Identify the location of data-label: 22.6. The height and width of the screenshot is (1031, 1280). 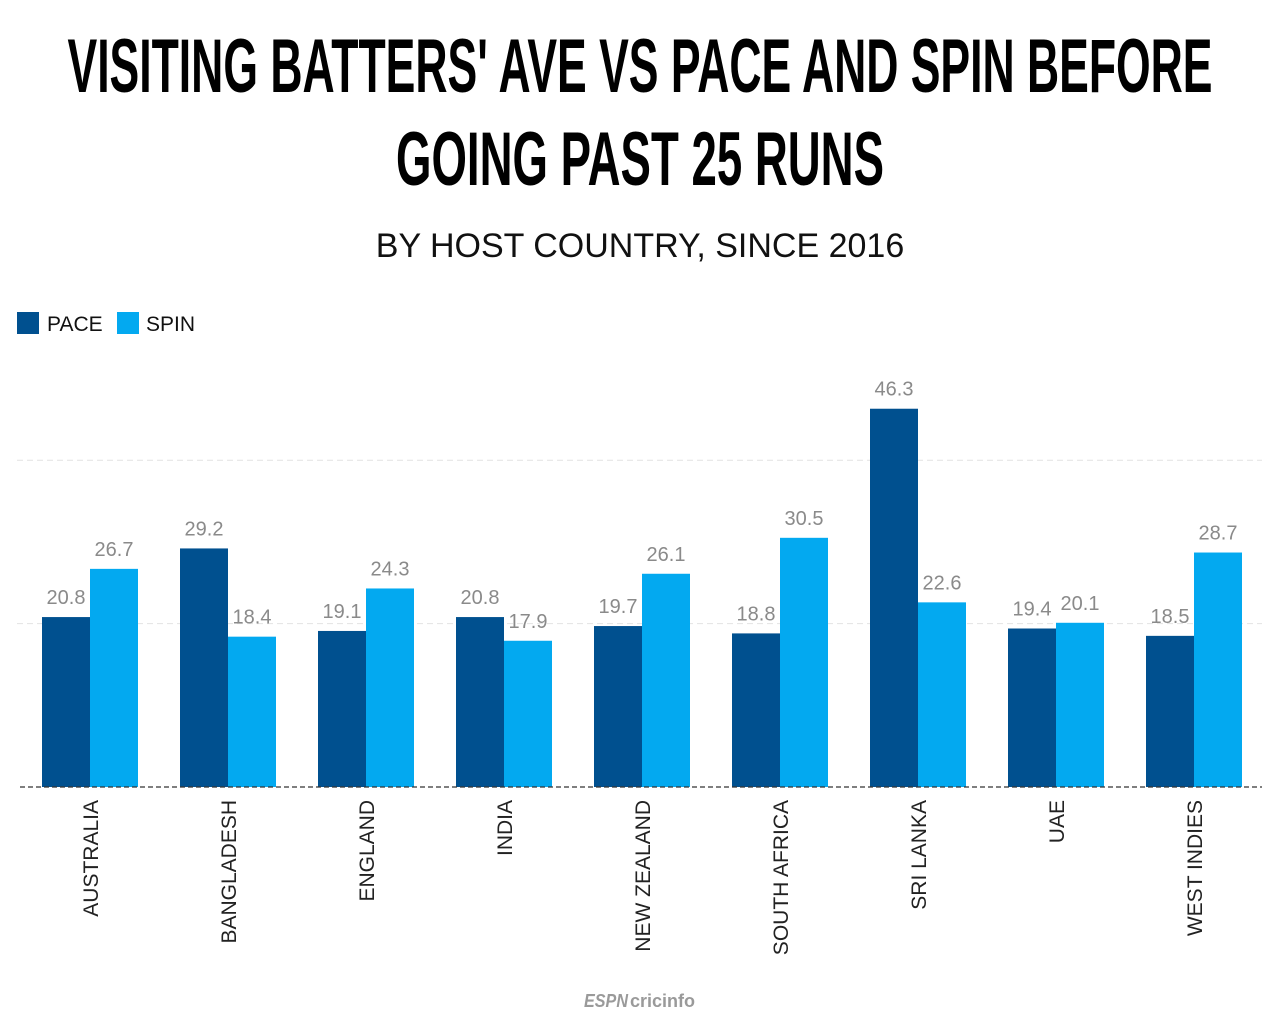
(942, 583).